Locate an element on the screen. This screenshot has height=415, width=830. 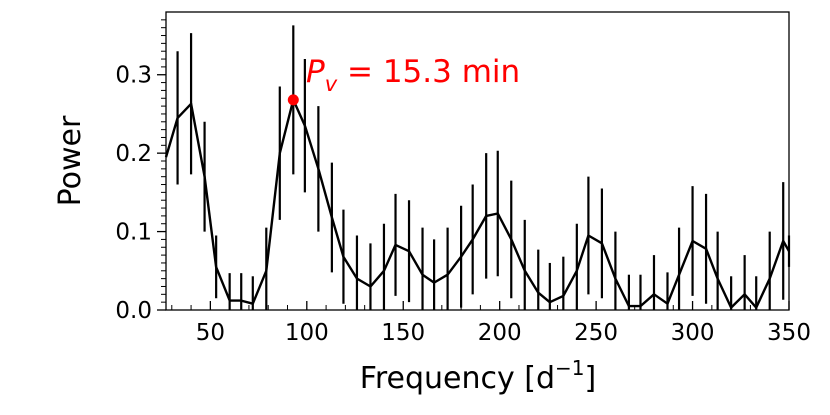
x-axis-label: Frequency [d−1] is located at coordinates (478, 376).